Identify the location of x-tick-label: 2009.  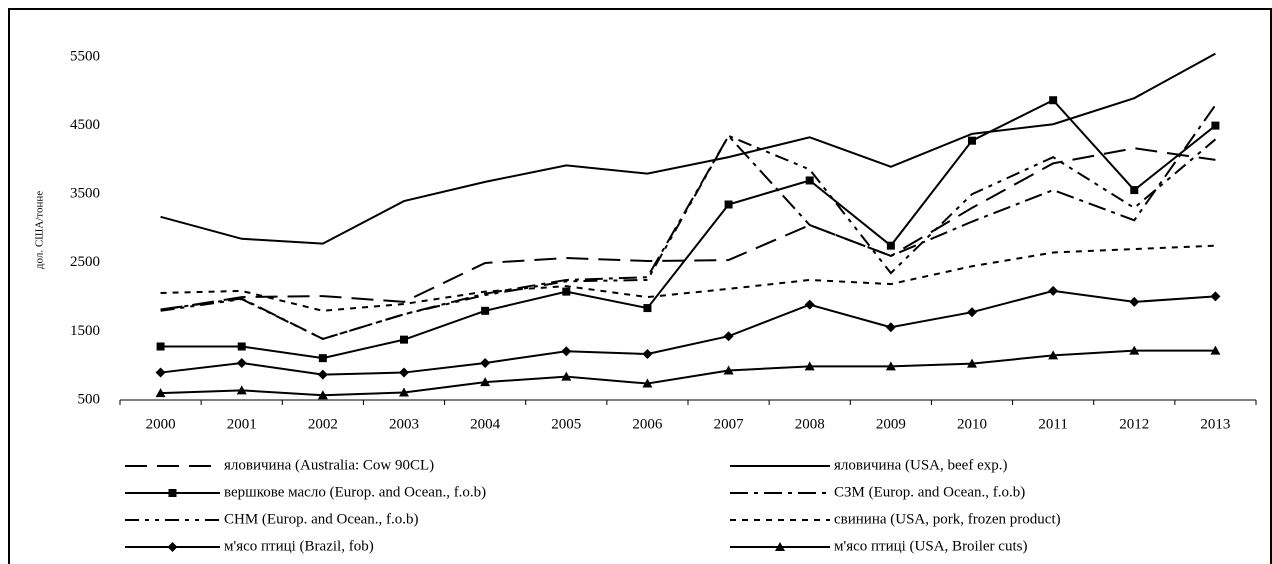
(891, 424).